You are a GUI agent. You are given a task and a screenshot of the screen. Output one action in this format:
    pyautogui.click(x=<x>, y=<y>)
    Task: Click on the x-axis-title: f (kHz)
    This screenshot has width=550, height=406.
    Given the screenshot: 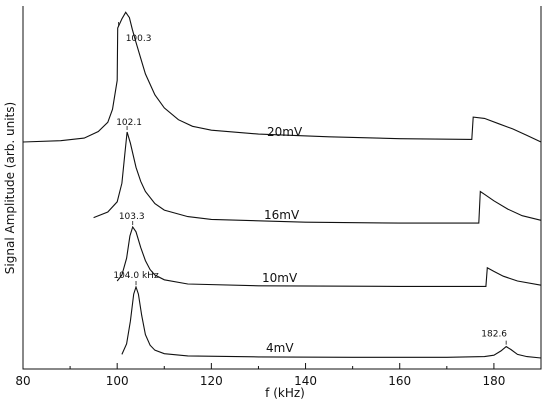 What is the action you would take?
    pyautogui.click(x=285, y=393)
    